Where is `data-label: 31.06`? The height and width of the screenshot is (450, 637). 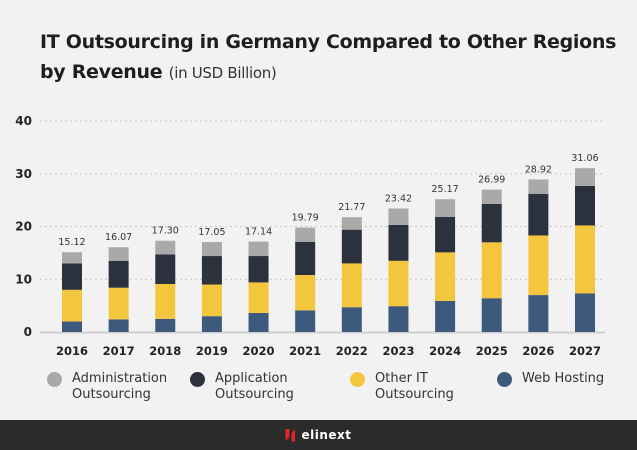
data-label: 31.06 is located at coordinates (584, 158).